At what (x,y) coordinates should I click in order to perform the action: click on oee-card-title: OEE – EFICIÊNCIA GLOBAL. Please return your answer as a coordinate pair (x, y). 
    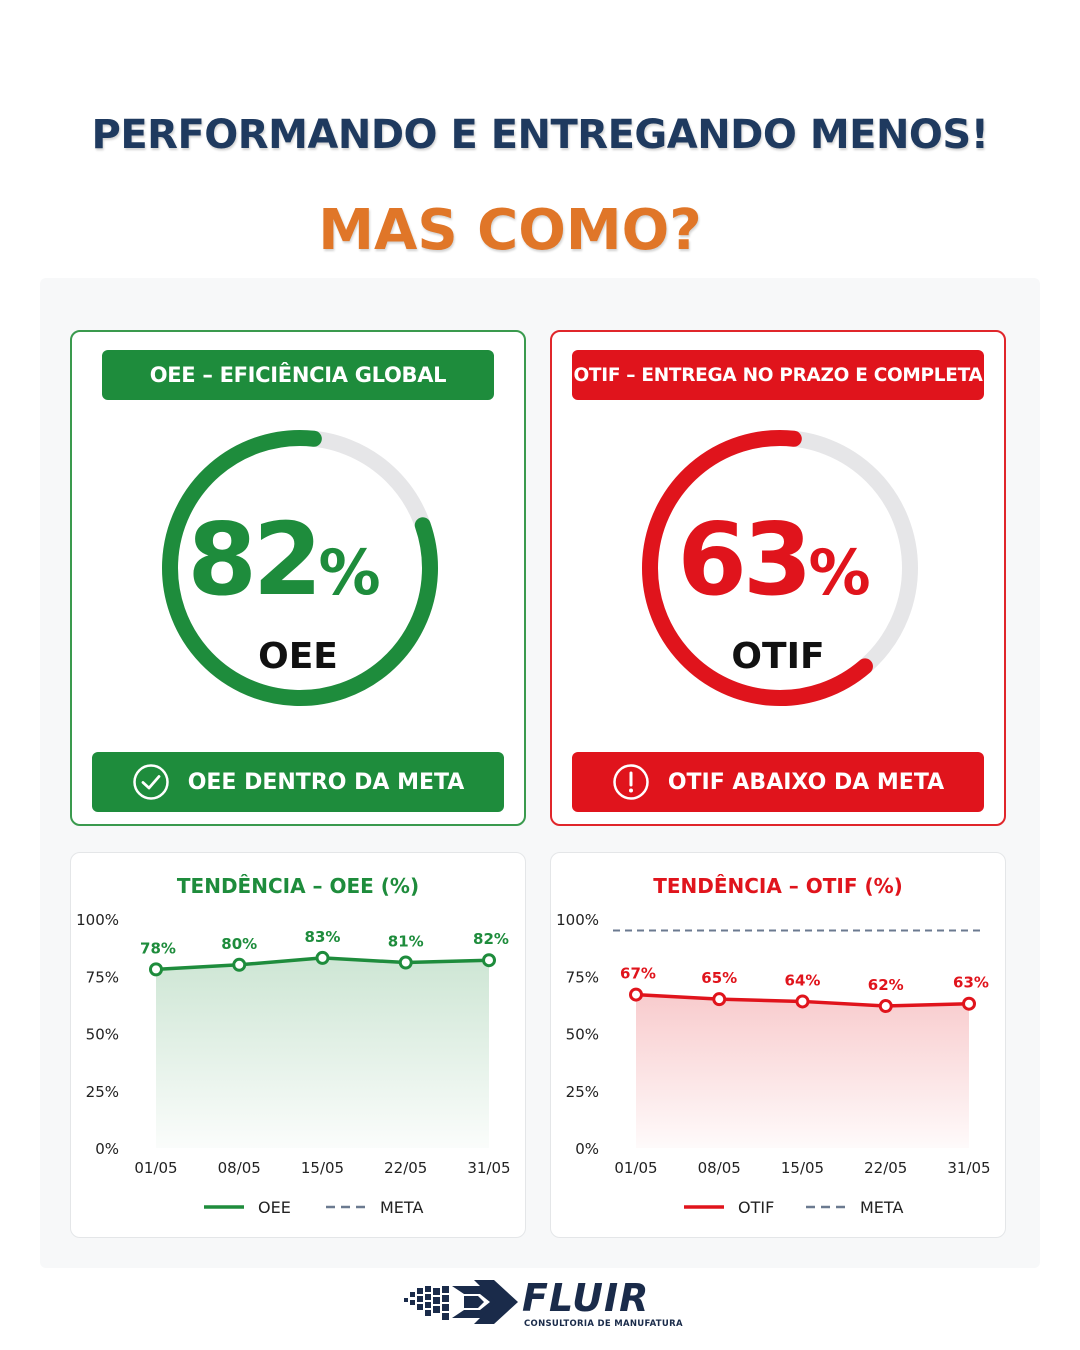
    Looking at the image, I should click on (298, 375).